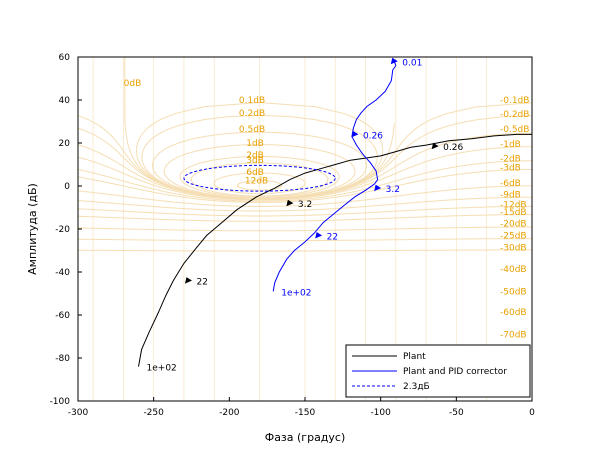  Describe the element at coordinates (513, 213) in the screenshot. I see `iso-gain-label: -15dB` at that location.